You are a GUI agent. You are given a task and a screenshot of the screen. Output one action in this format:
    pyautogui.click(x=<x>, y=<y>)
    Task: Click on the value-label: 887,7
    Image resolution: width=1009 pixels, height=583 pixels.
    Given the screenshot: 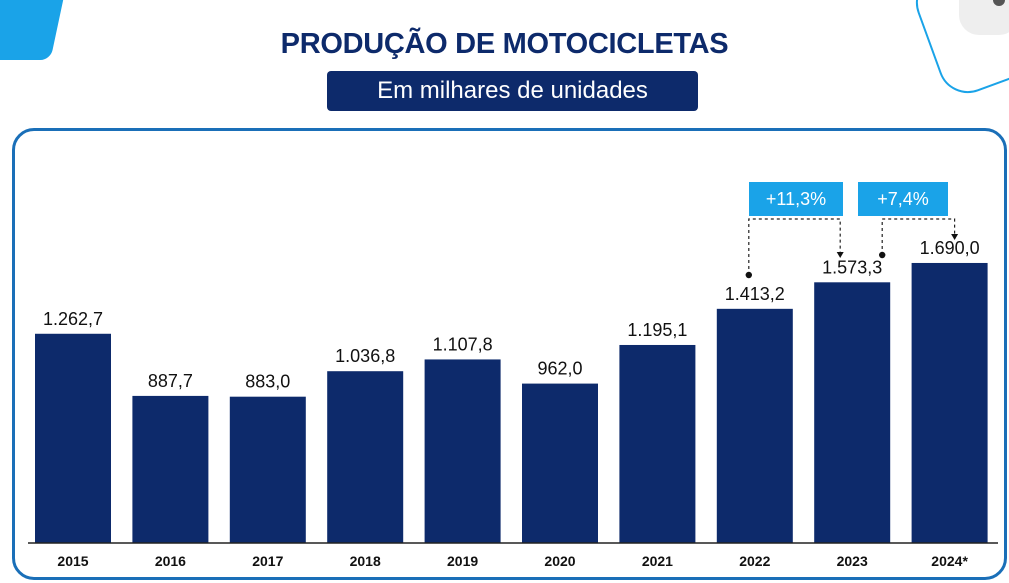 What is the action you would take?
    pyautogui.click(x=170, y=381)
    